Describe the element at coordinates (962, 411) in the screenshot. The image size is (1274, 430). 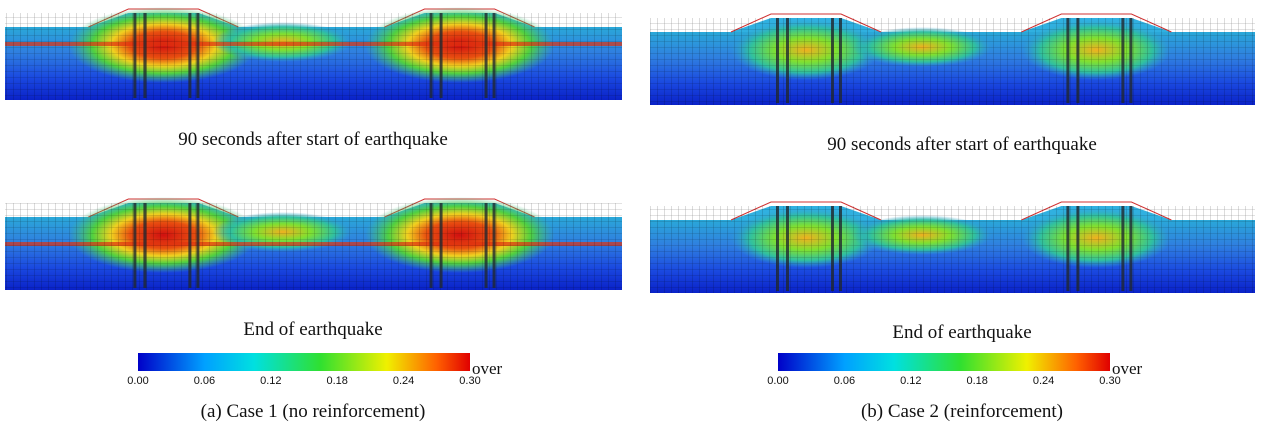
I see `panel-caption: (b) Case 2 (reinforcement)` at that location.